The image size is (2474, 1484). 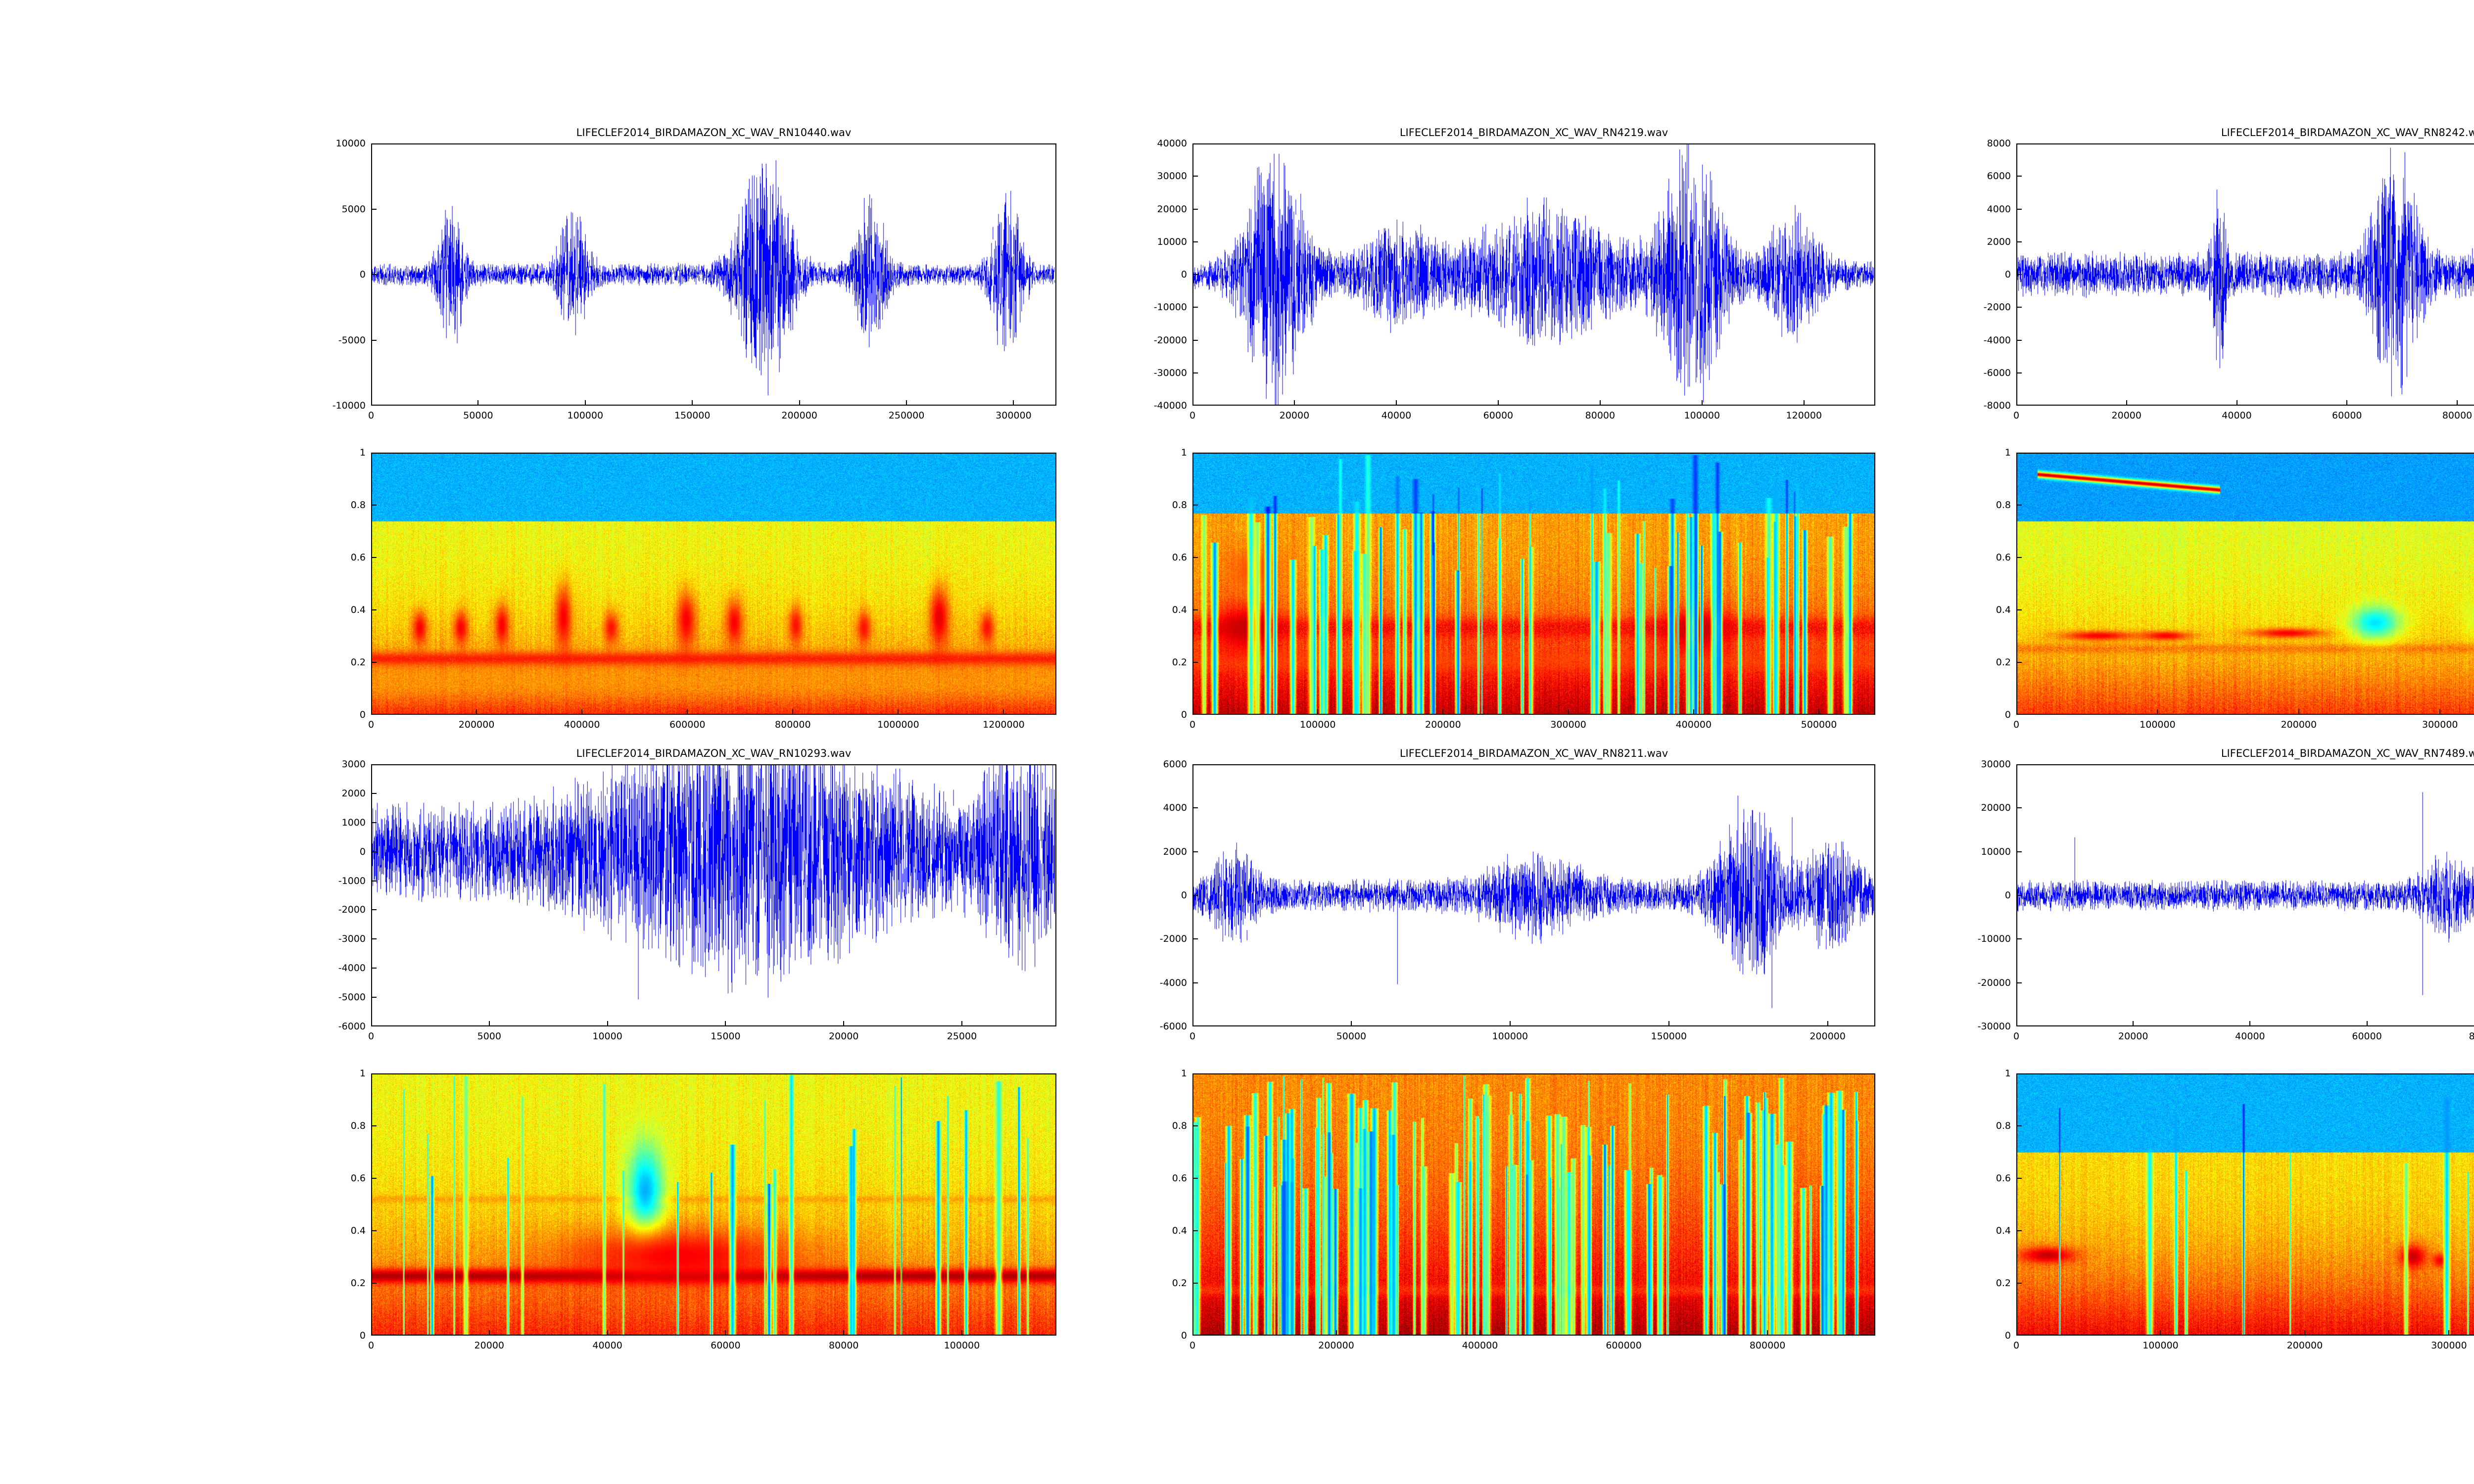 What do you see at coordinates (354, 764) in the screenshot?
I see `y-tick-label: 3000` at bounding box center [354, 764].